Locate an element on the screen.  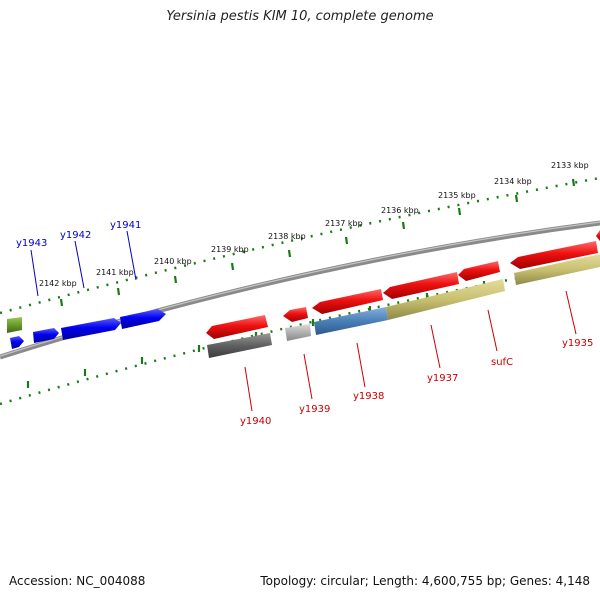
leader-y1937 is located at coordinates (435, 346).